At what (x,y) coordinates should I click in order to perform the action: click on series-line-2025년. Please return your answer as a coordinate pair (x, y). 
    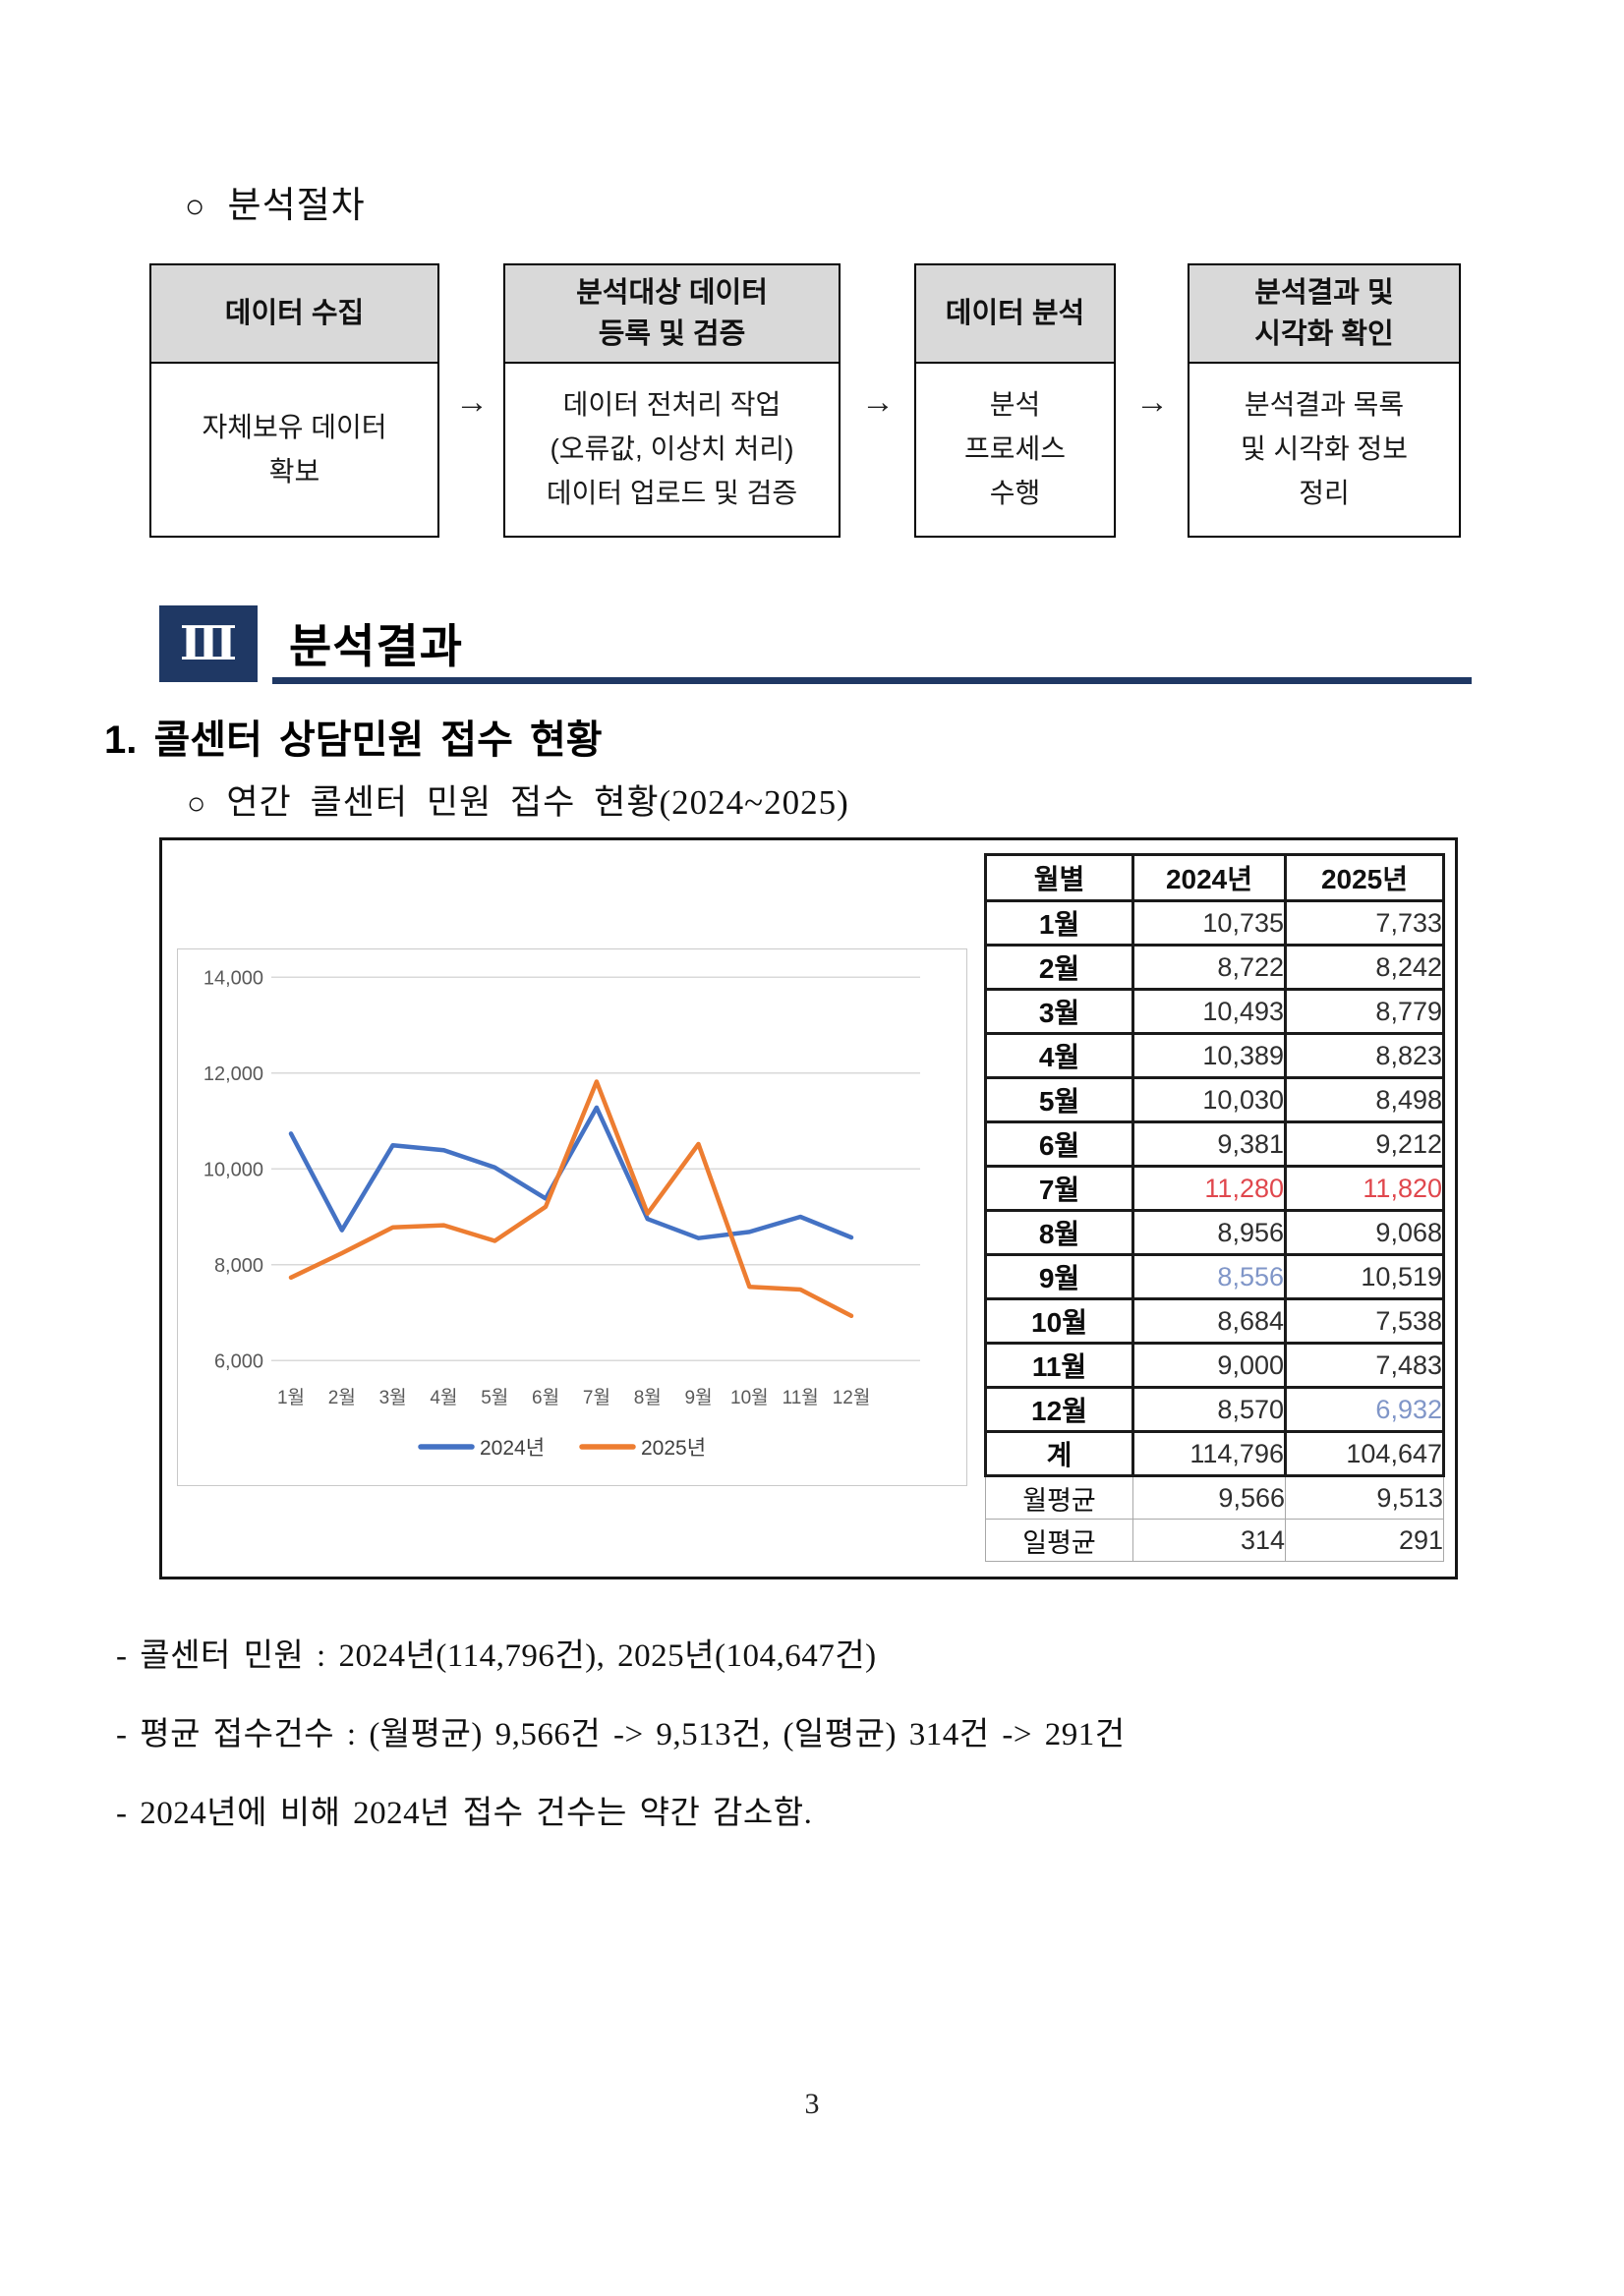
    Looking at the image, I should click on (571, 1199).